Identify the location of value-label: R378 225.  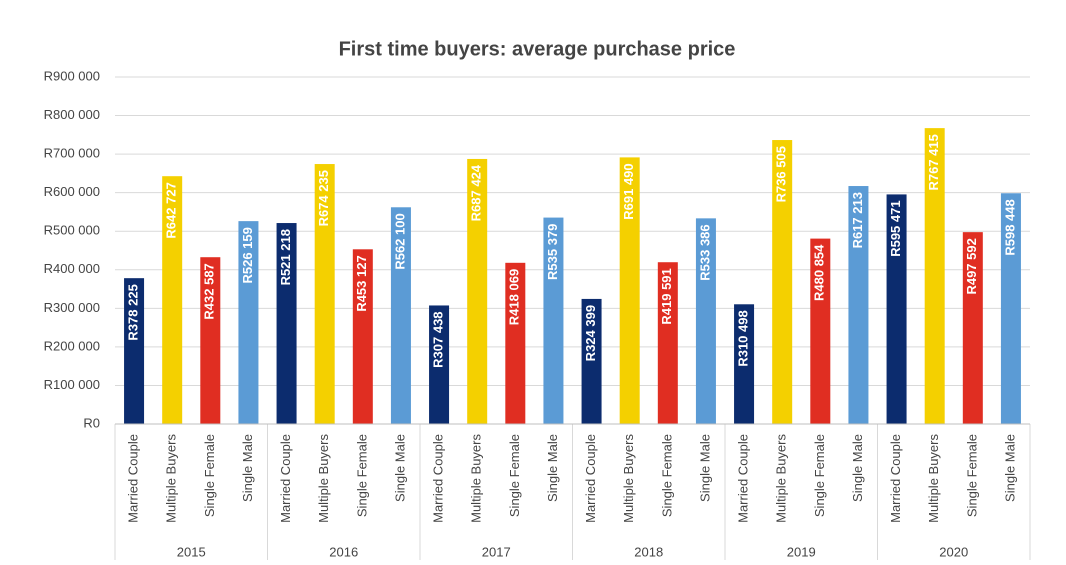
(133, 312).